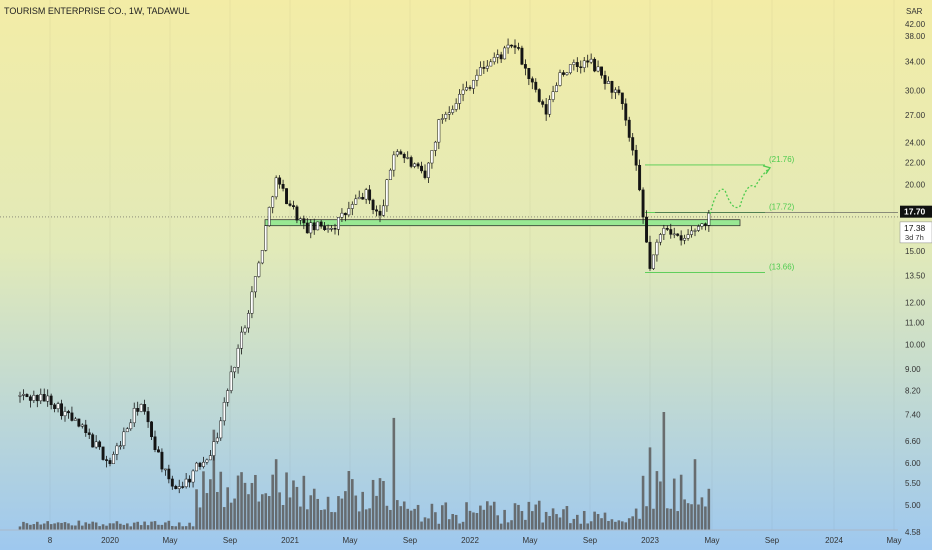 The height and width of the screenshot is (555, 932). What do you see at coordinates (782, 159) in the screenshot?
I see `level-label: (21.76)` at bounding box center [782, 159].